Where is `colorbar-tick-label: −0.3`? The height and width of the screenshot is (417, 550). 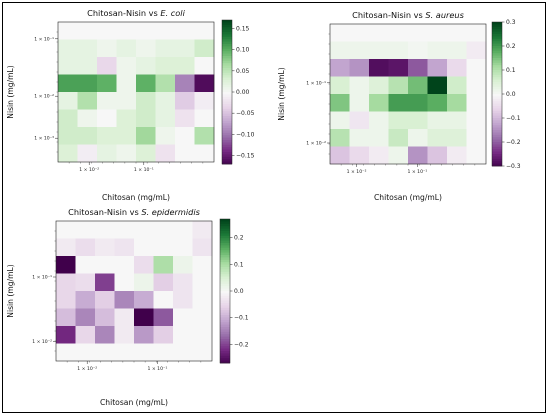
colorbar-tick-label: −0.3 is located at coordinates (513, 166).